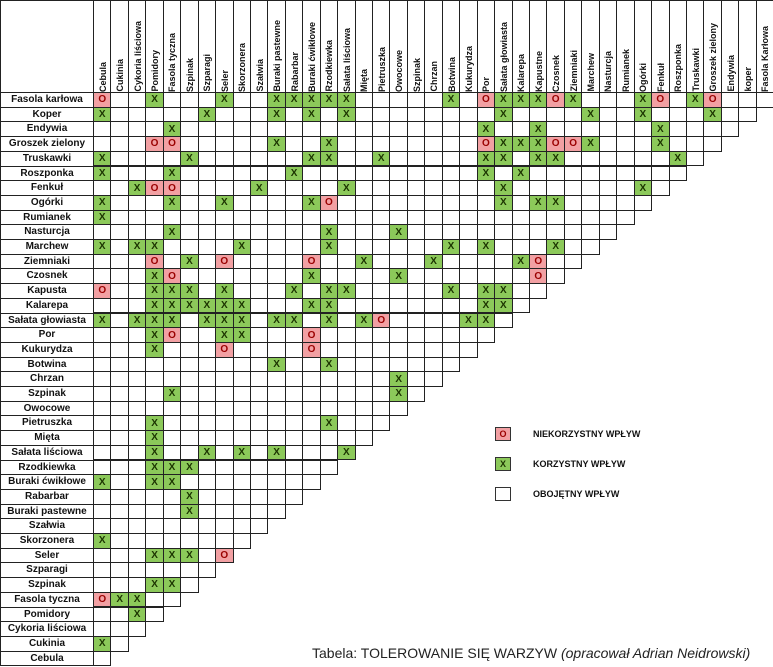 The height and width of the screenshot is (667, 773). Describe the element at coordinates (46, 173) in the screenshot. I see `row-label: Roszponka` at that location.